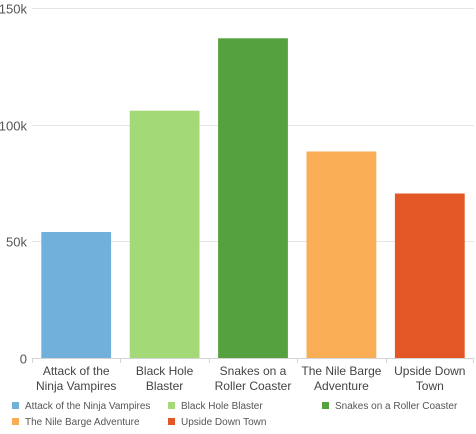 Image resolution: width=476 pixels, height=434 pixels. I want to click on legend-item: Attack of the Ninja Vampires, so click(81, 406).